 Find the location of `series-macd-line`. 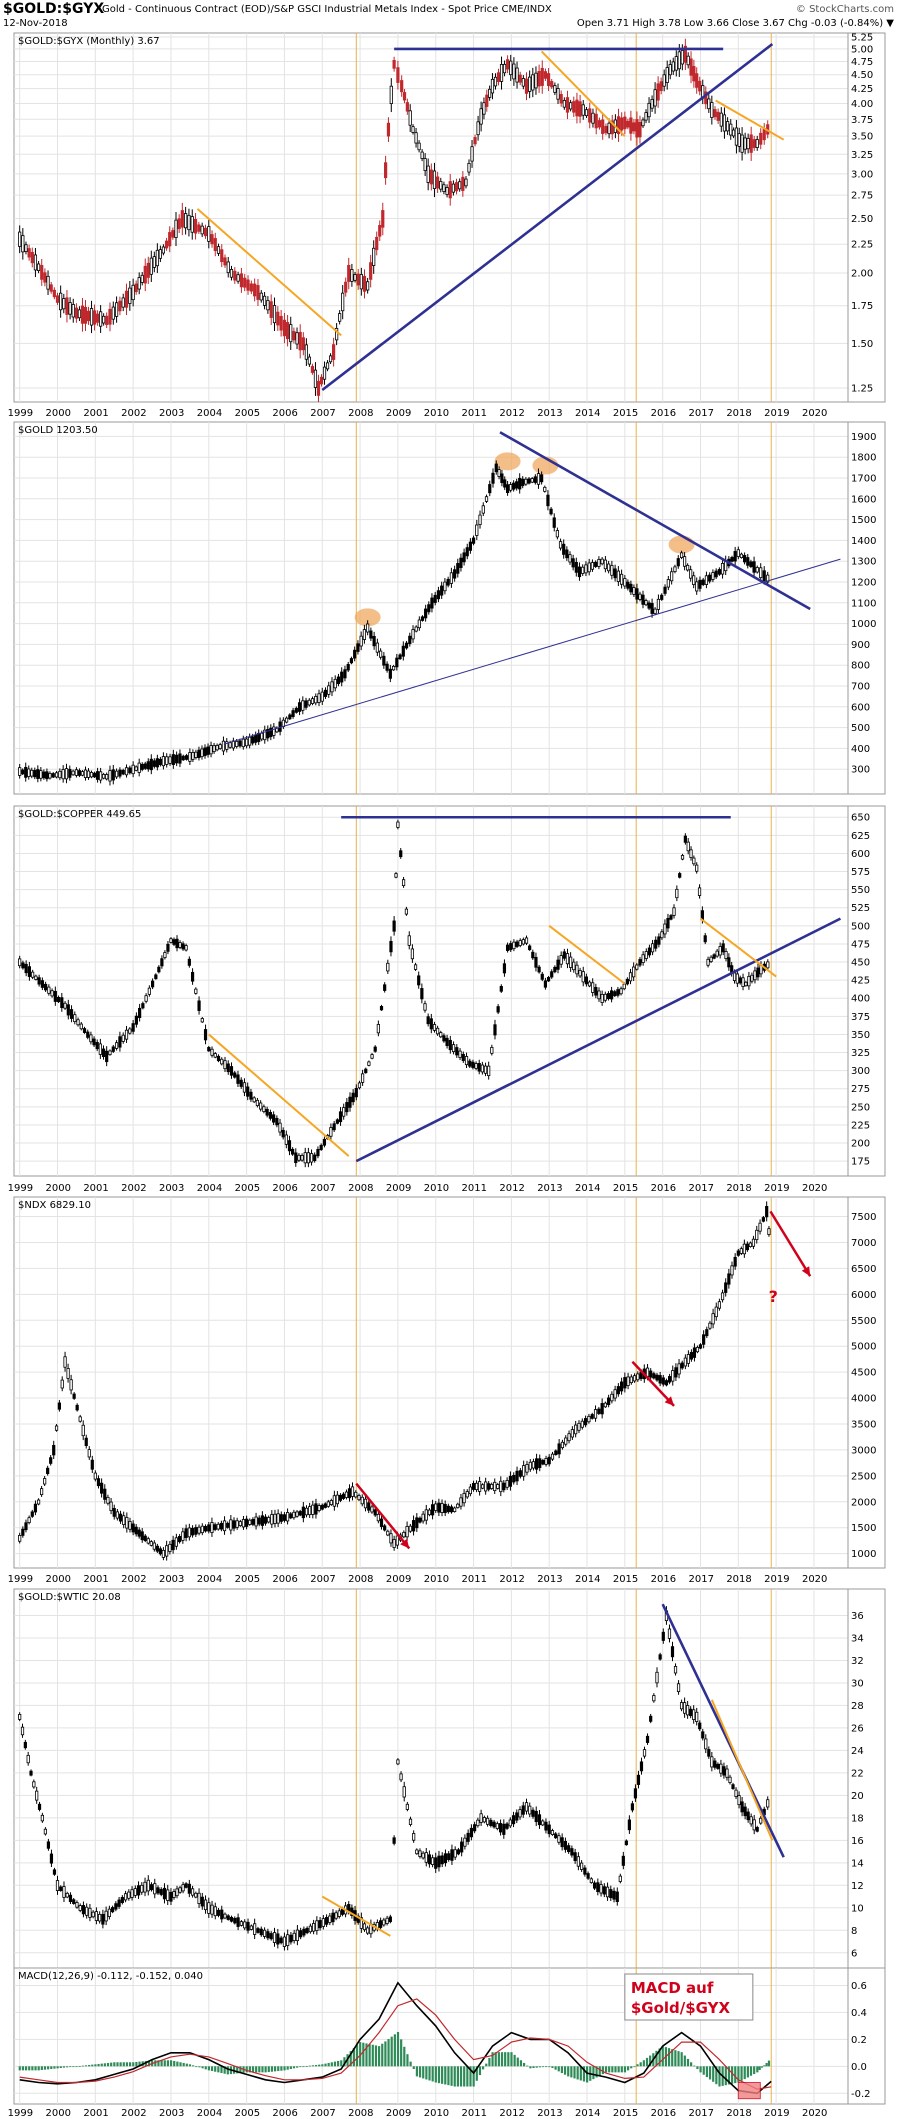

series-macd-line is located at coordinates (395, 2038).